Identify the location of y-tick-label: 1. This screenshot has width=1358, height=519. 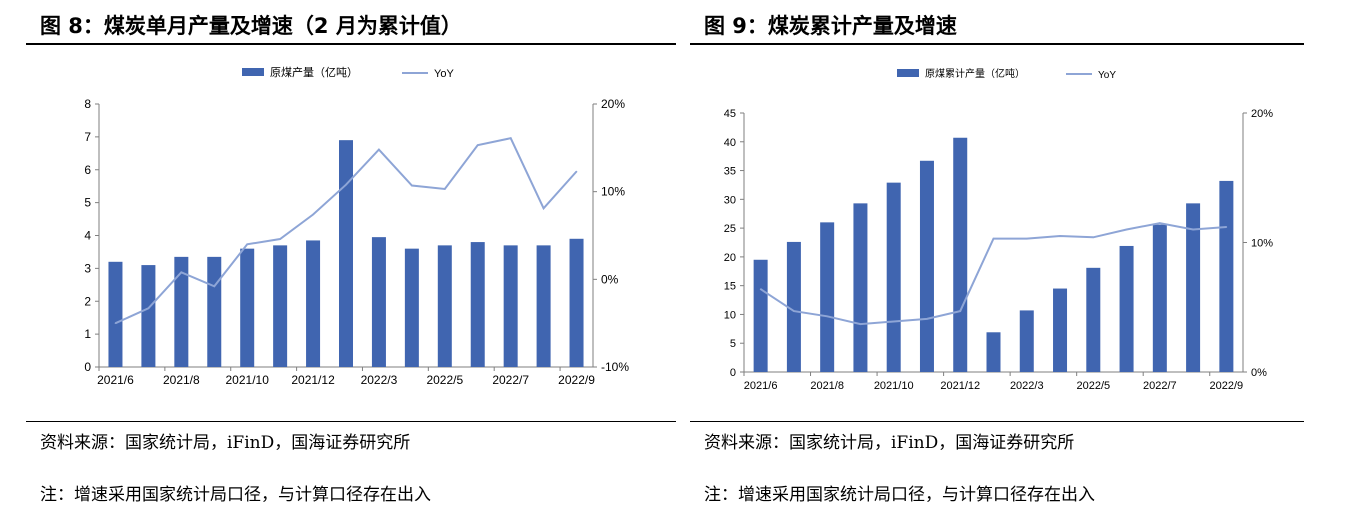
(87, 334).